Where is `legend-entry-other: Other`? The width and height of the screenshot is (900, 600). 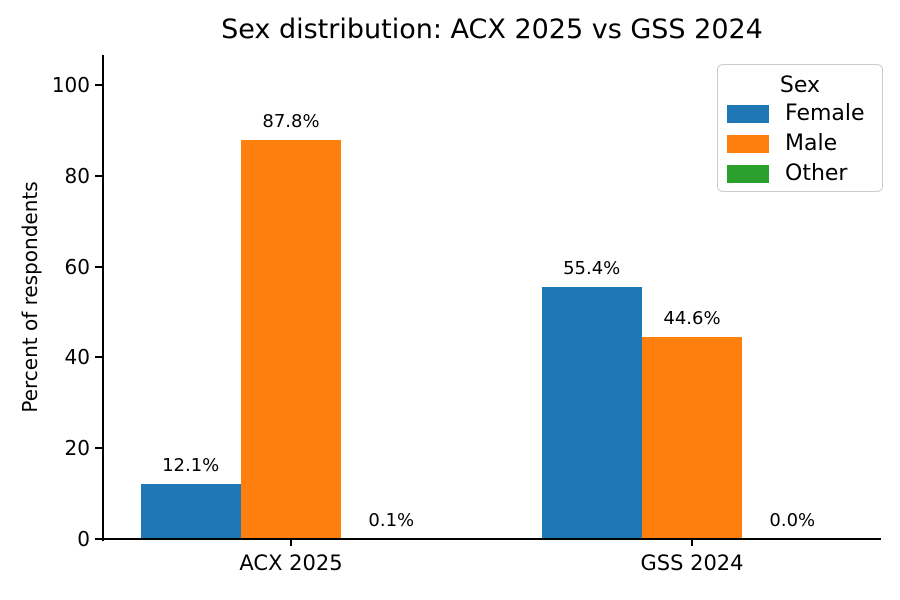
legend-entry-other: Other is located at coordinates (800, 174).